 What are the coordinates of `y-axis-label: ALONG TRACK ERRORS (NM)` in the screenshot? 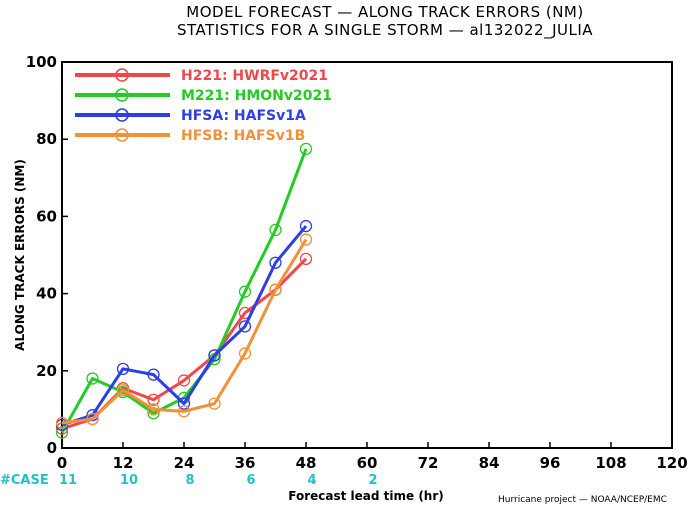 It's located at (20, 255).